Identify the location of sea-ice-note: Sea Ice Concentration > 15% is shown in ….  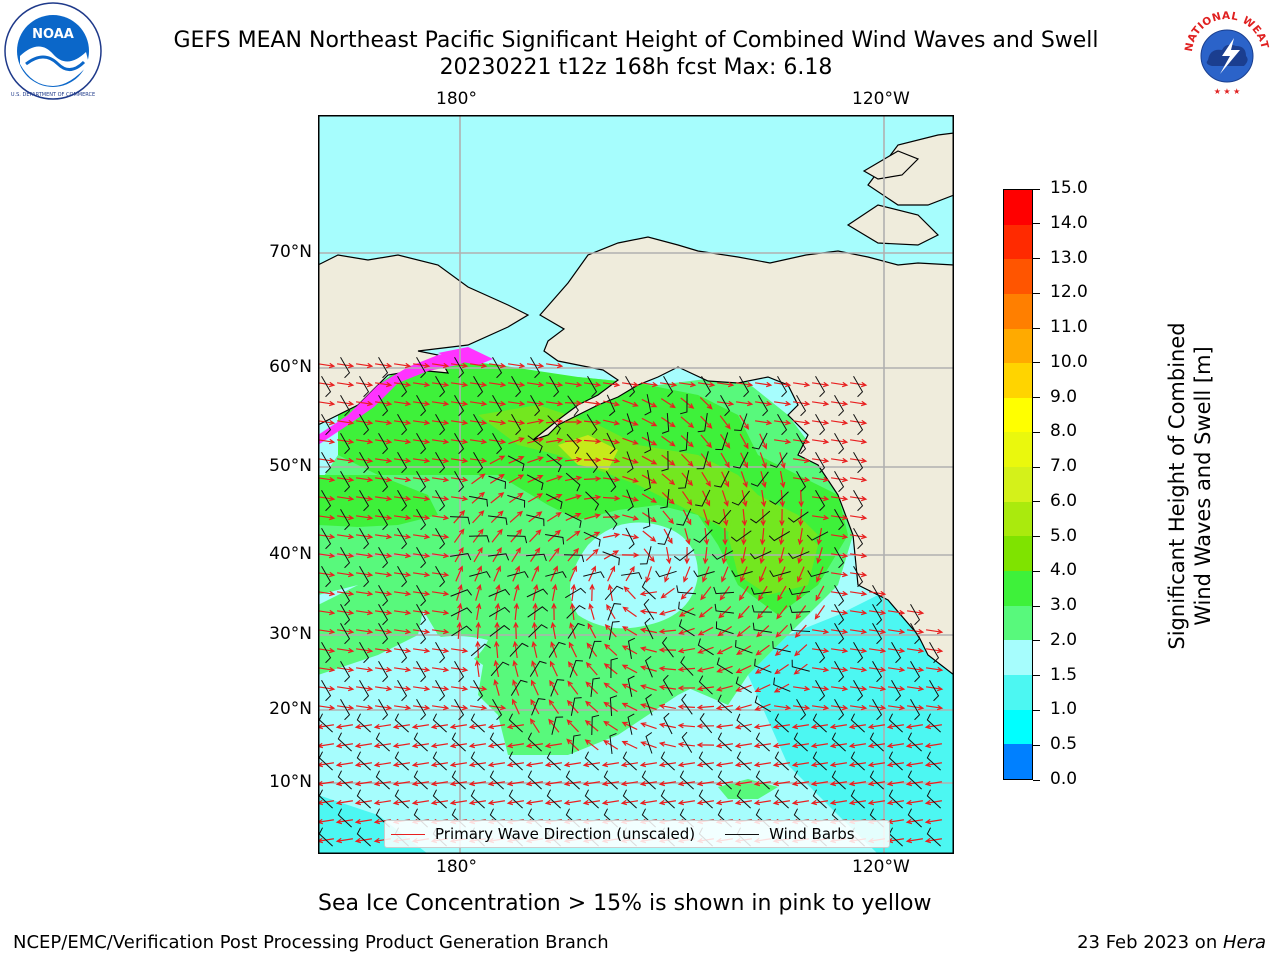
(625, 903).